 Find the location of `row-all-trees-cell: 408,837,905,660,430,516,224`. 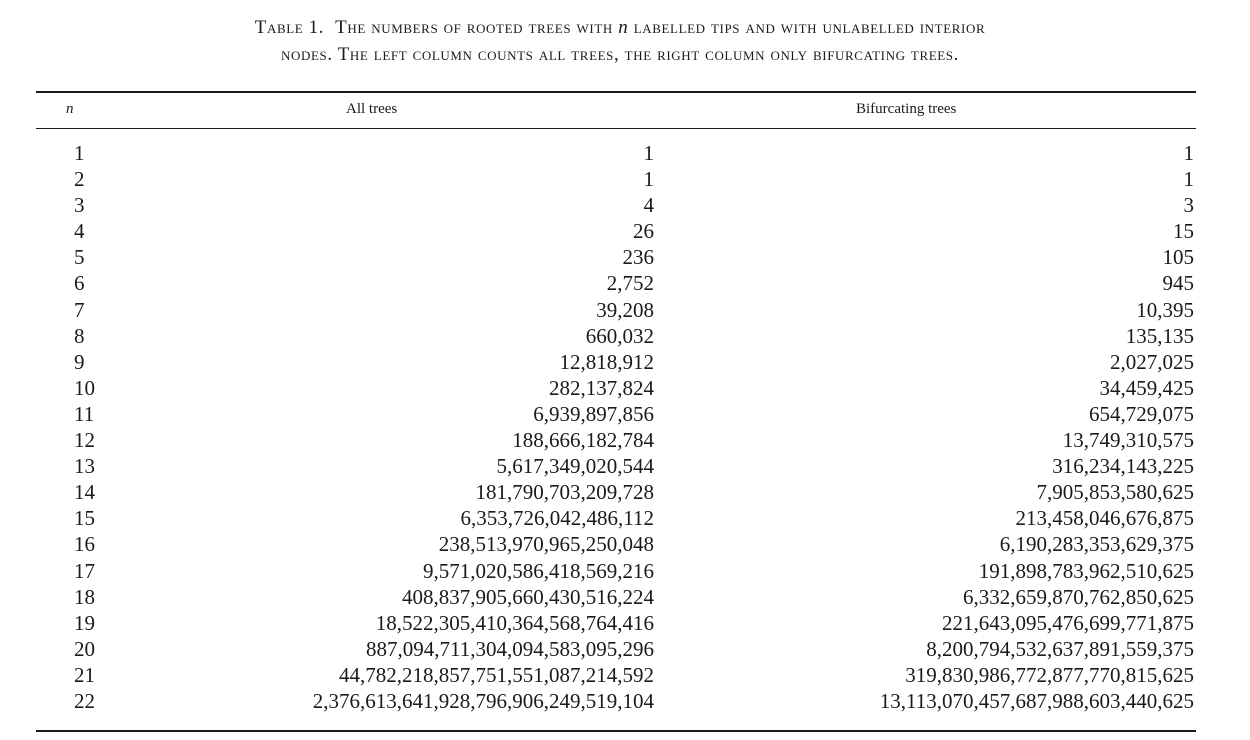

row-all-trees-cell: 408,837,905,660,430,516,224 is located at coordinates (528, 596).